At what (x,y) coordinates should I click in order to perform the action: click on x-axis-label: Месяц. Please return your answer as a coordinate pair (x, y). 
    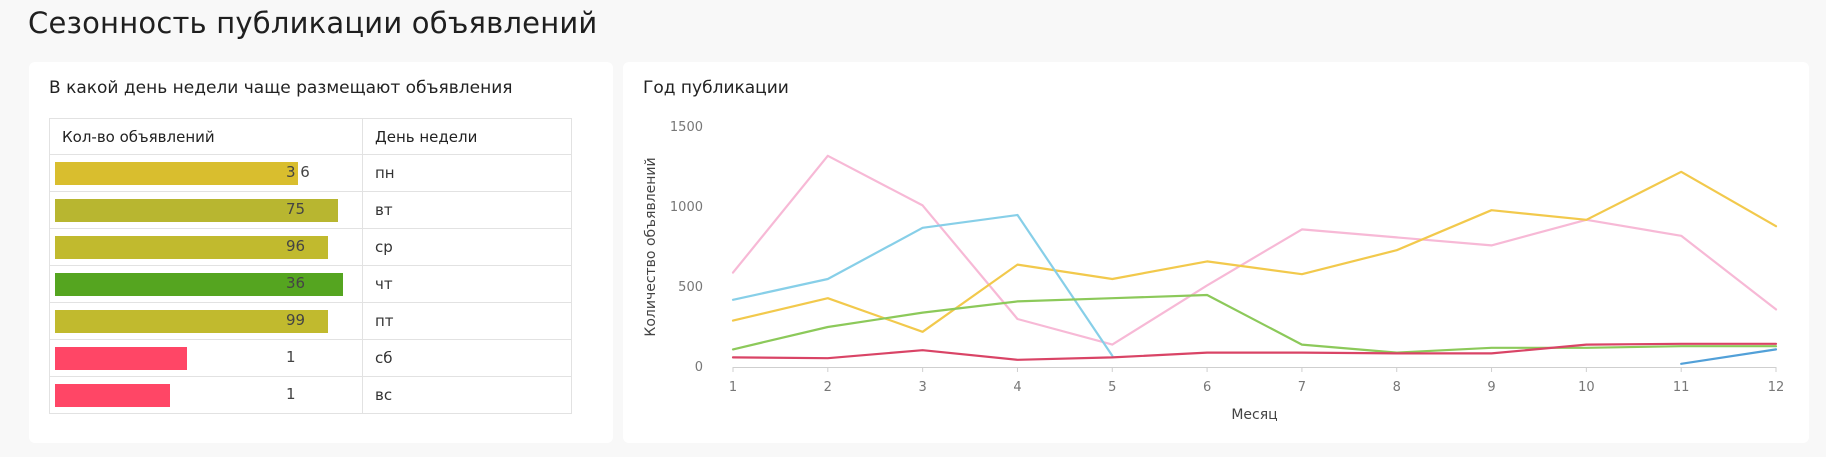
    Looking at the image, I should click on (1254, 415).